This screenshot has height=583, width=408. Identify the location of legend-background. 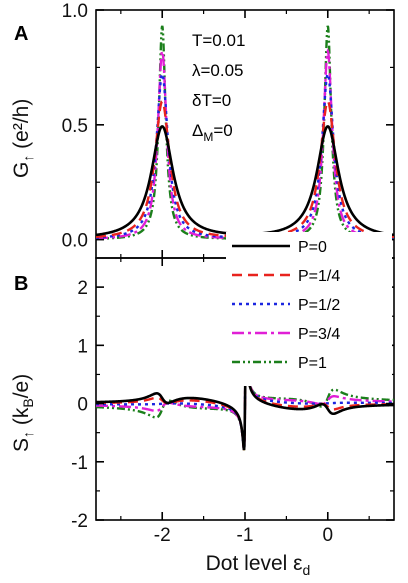
(309, 309).